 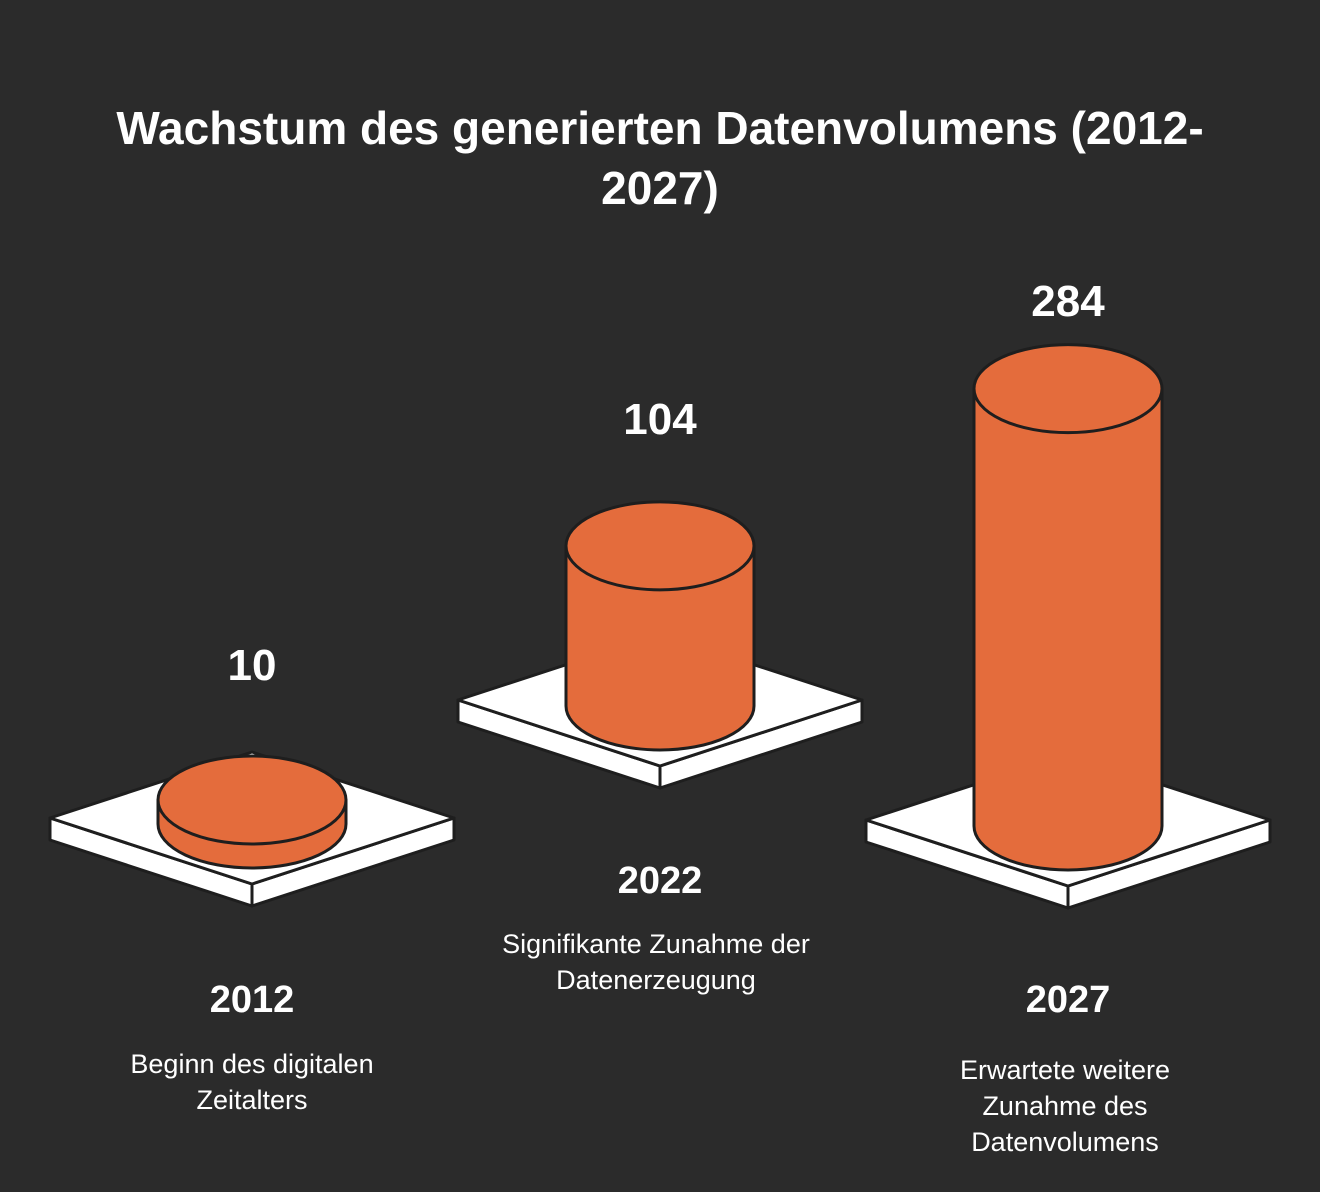 What do you see at coordinates (1068, 389) in the screenshot?
I see `bar-top-2027` at bounding box center [1068, 389].